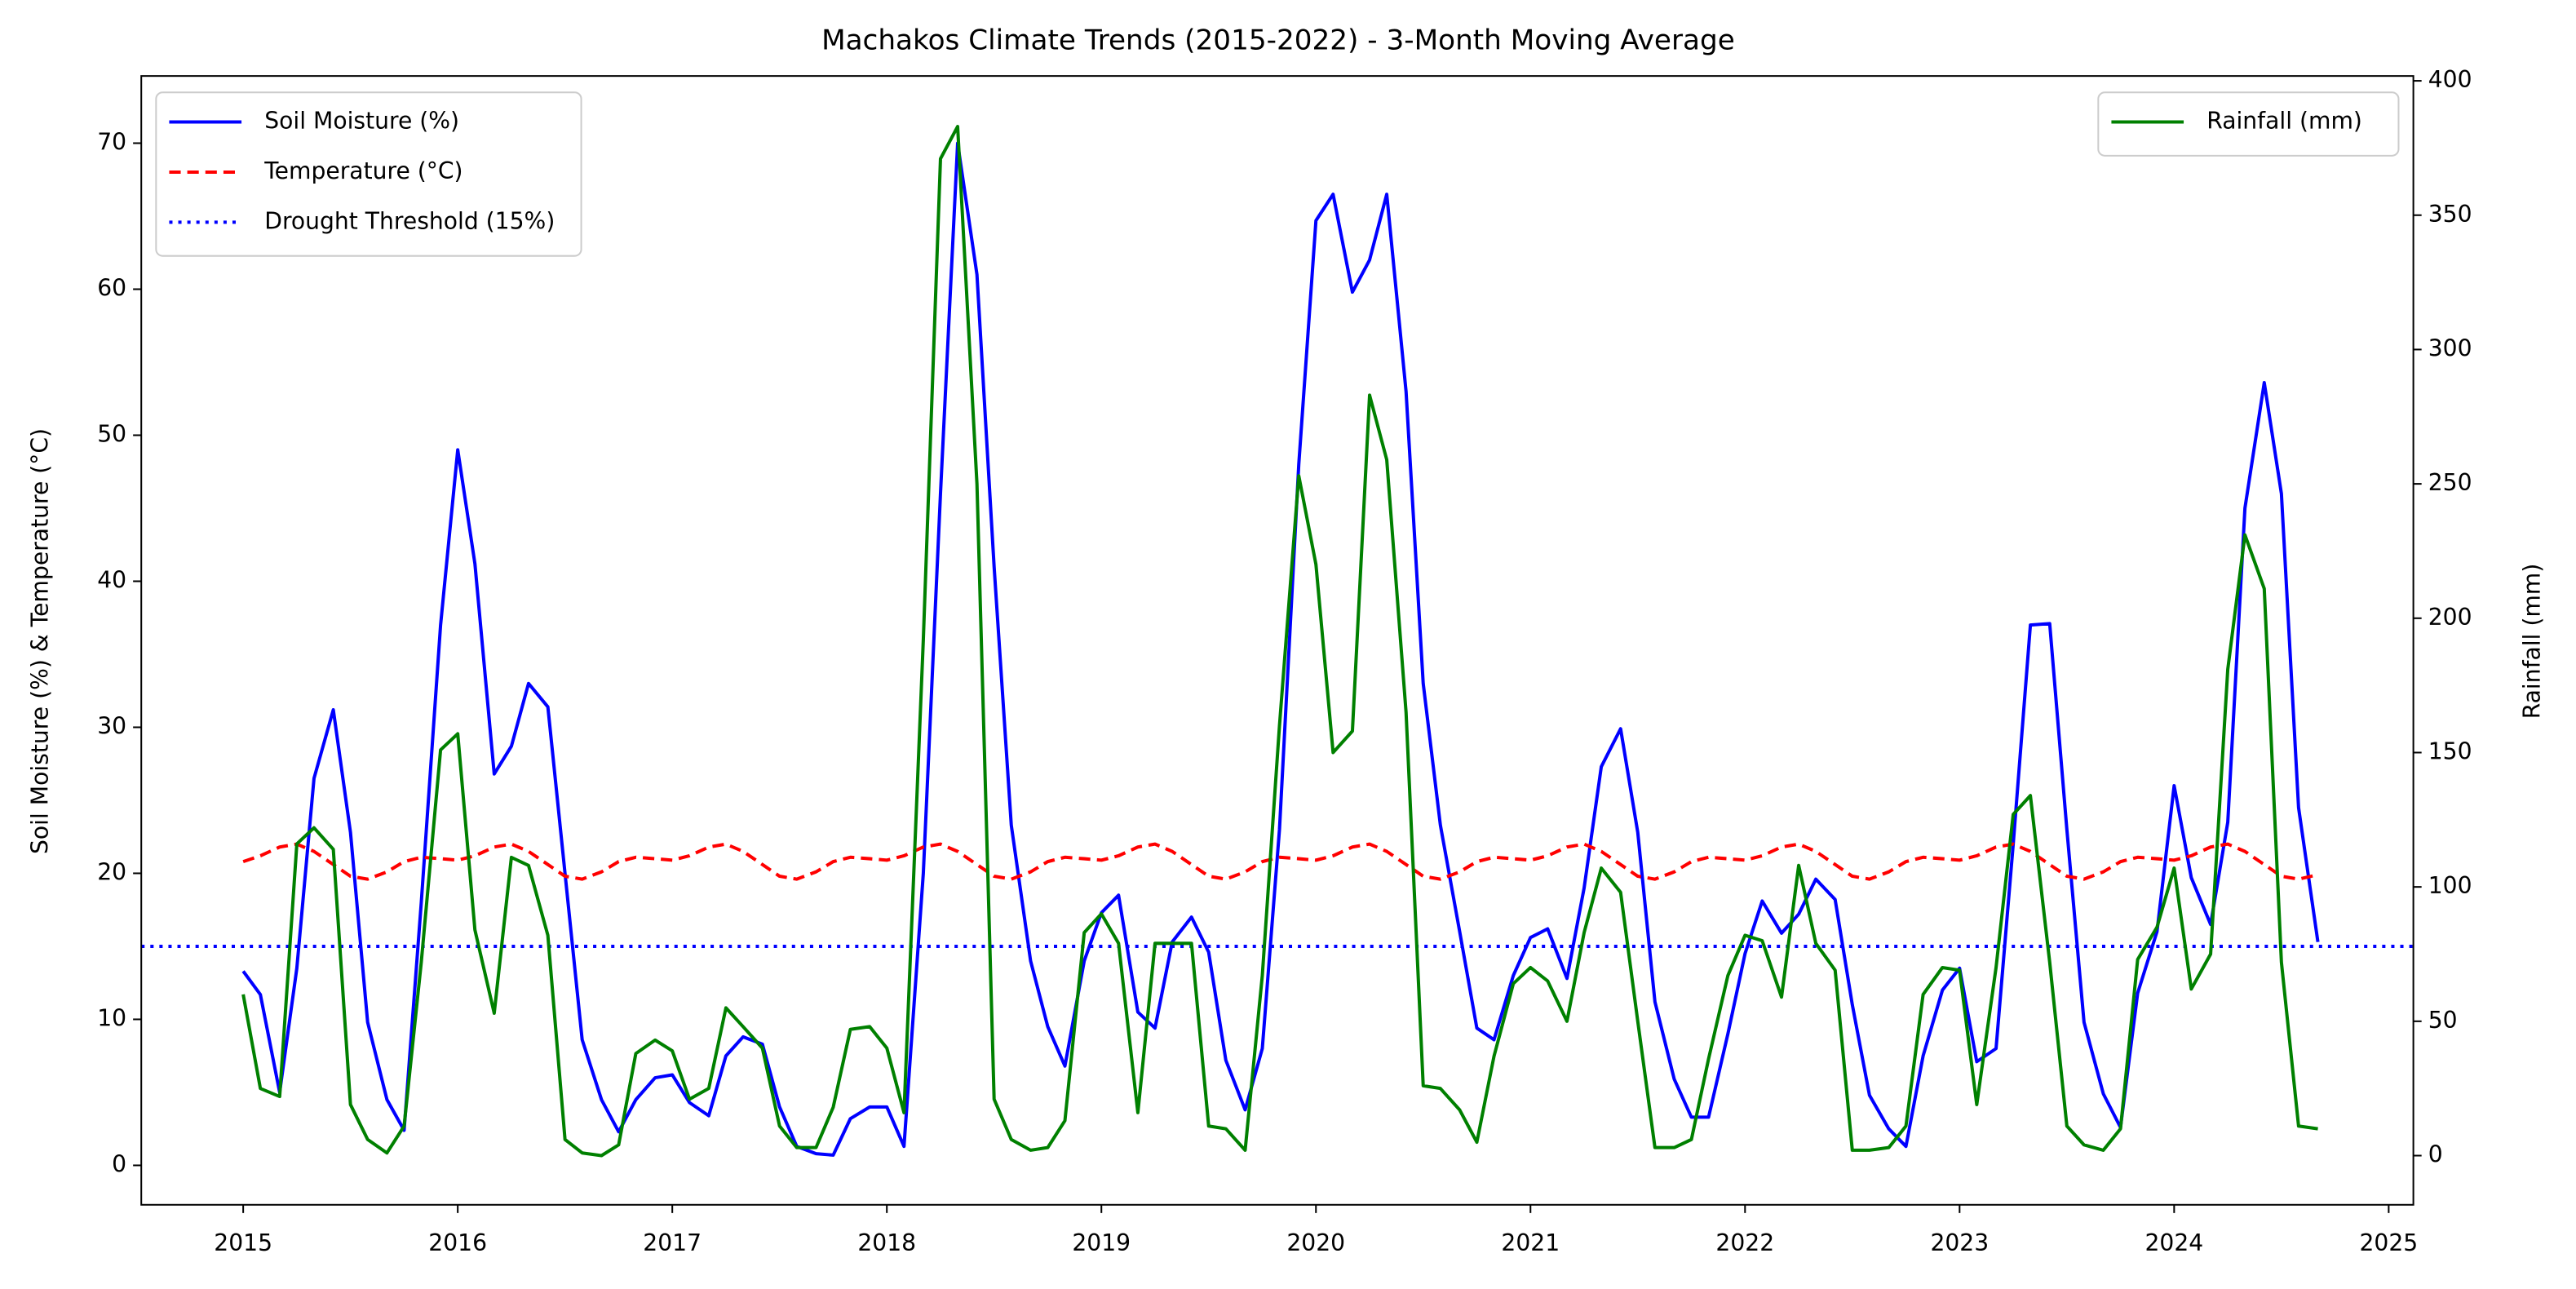  What do you see at coordinates (1101, 1242) in the screenshot?
I see `x-tick-label: 2019` at bounding box center [1101, 1242].